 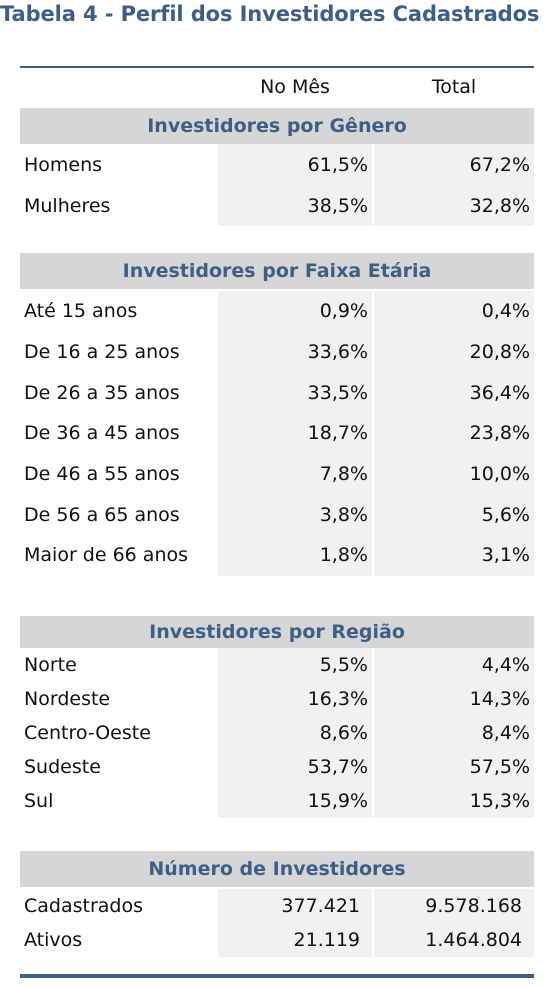 I want to click on total-value: 32,8%, so click(x=454, y=205).